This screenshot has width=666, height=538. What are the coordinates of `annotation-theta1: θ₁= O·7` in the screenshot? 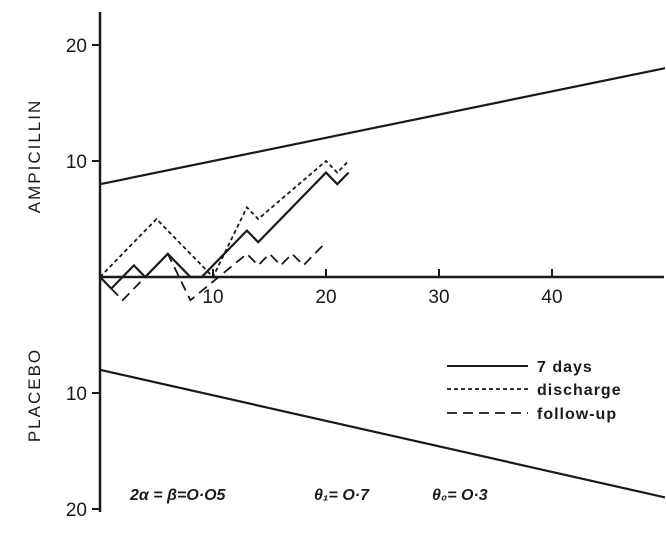 It's located at (342, 495).